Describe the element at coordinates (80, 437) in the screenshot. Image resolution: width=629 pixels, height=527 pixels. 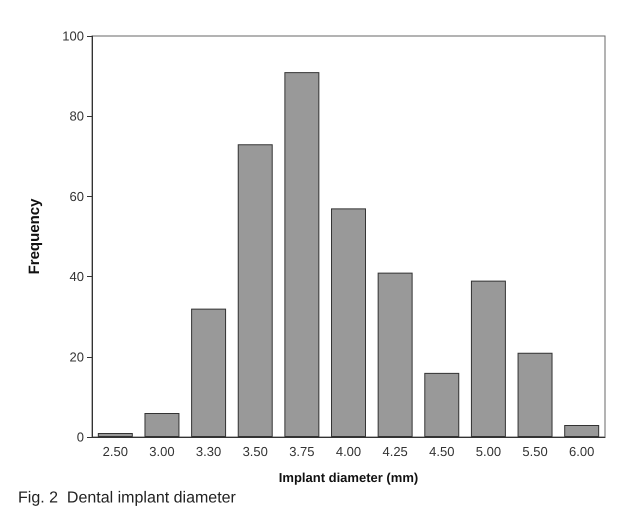
I see `y-tick-label: 0` at that location.